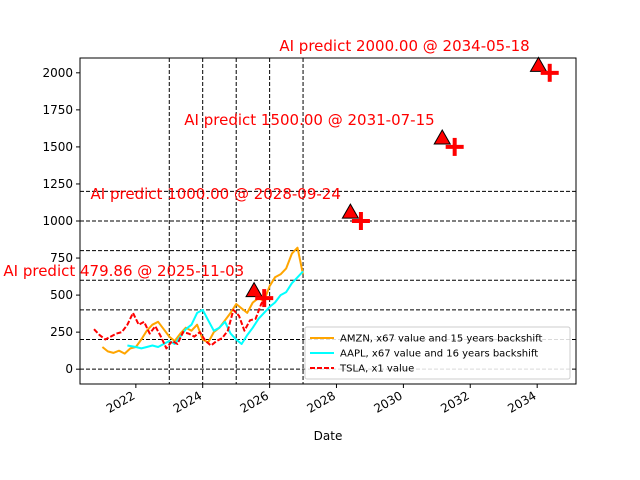  What do you see at coordinates (216, 194) in the screenshot?
I see `prediction-annotation-1: AI predict 1000.00 @ 2028-09-24` at bounding box center [216, 194].